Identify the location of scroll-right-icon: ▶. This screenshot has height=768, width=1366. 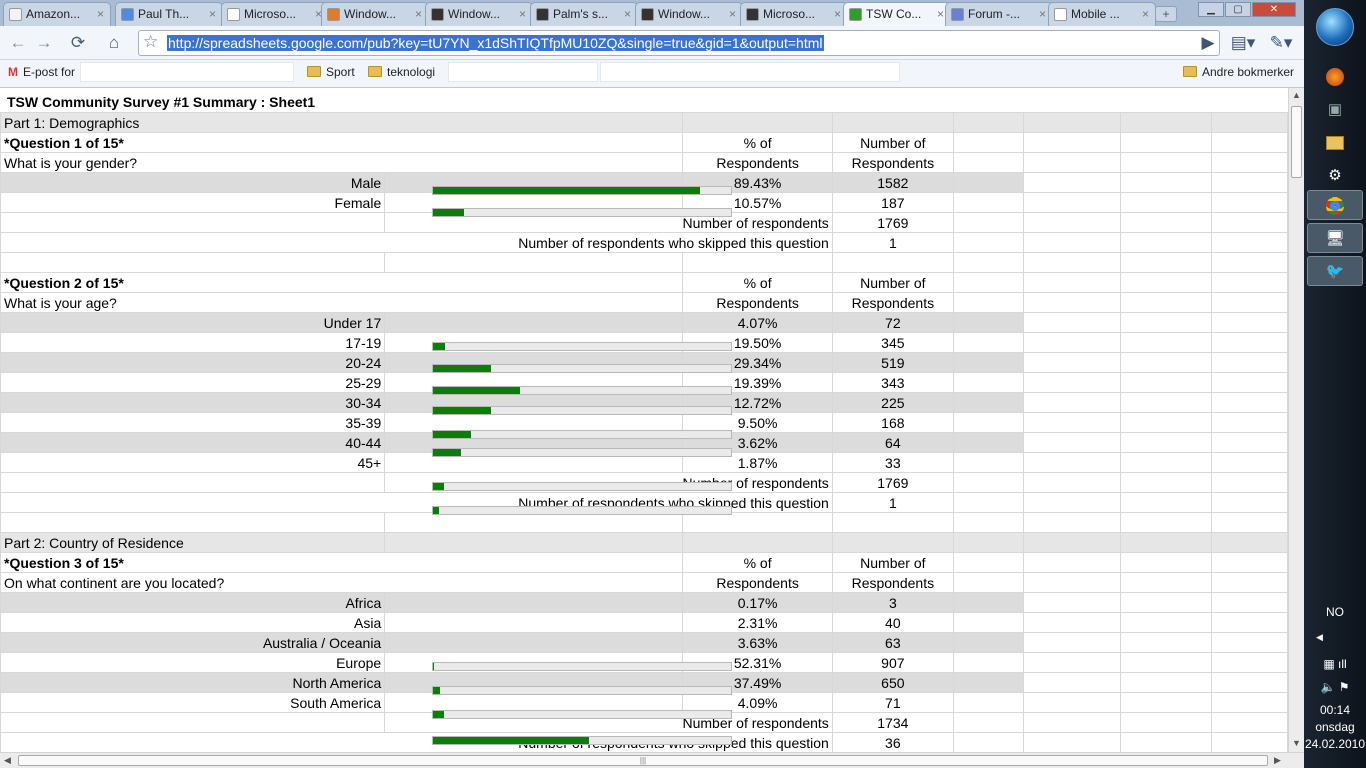
(1277, 760).